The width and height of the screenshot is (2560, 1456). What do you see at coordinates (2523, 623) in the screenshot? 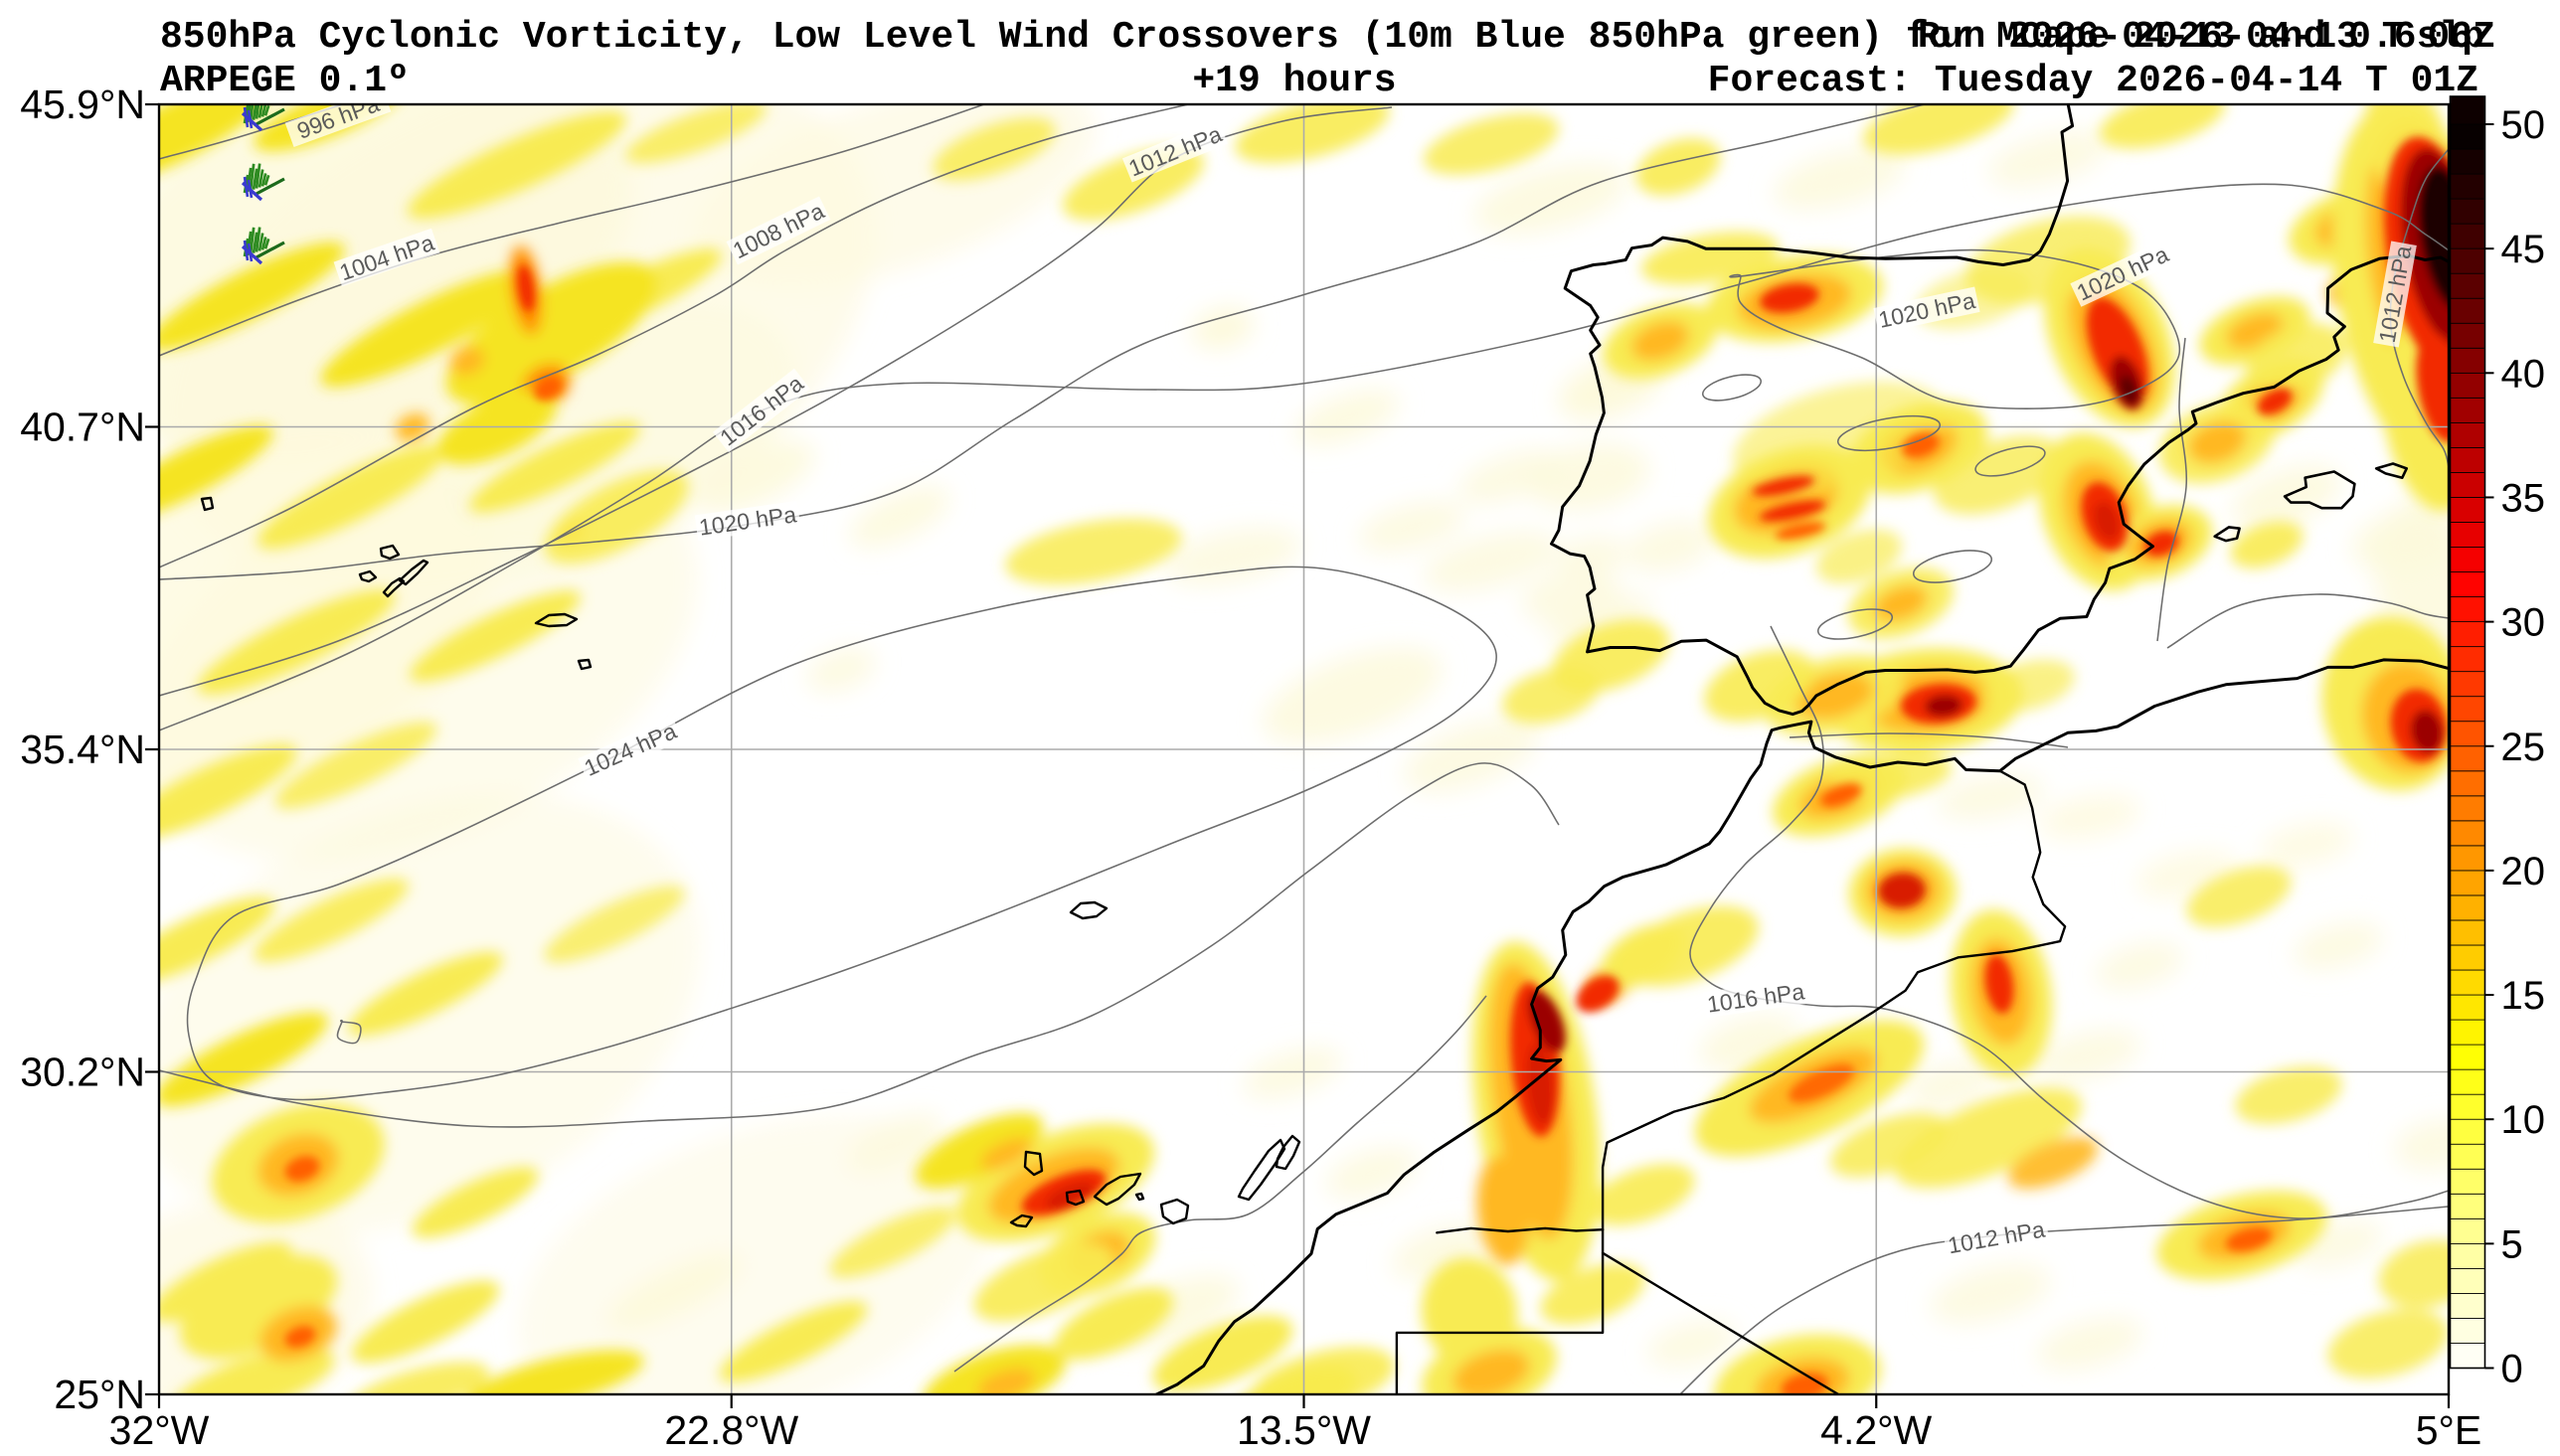
I see `svg-text: 30` at bounding box center [2523, 623].